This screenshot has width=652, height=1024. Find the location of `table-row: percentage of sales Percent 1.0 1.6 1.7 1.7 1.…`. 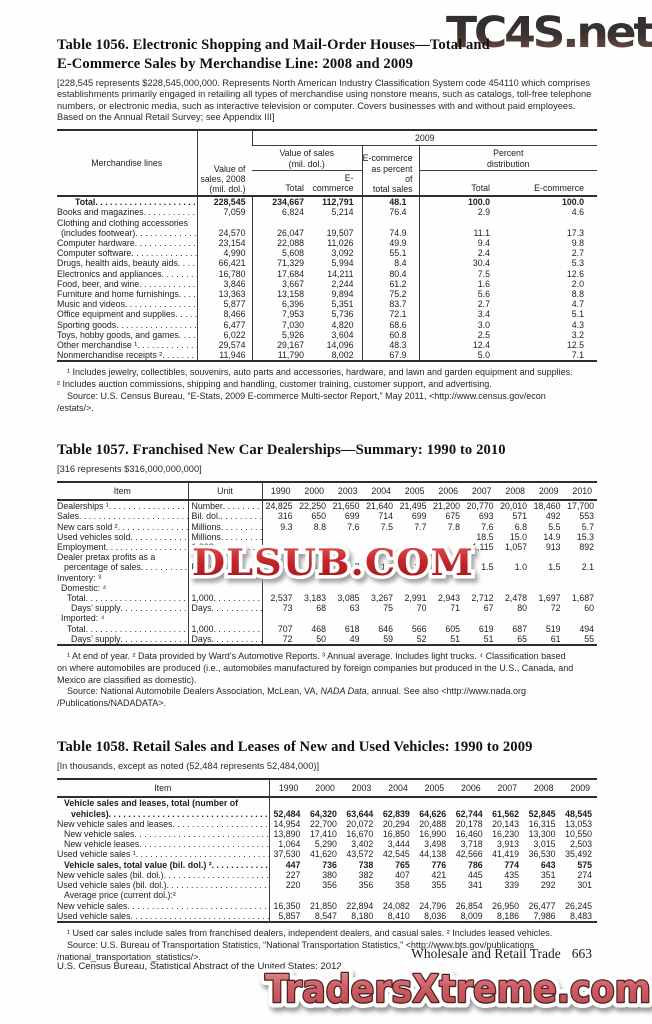

table-row: percentage of sales Percent 1.0 1.6 1.7 1.7 1.… is located at coordinates (327, 567).